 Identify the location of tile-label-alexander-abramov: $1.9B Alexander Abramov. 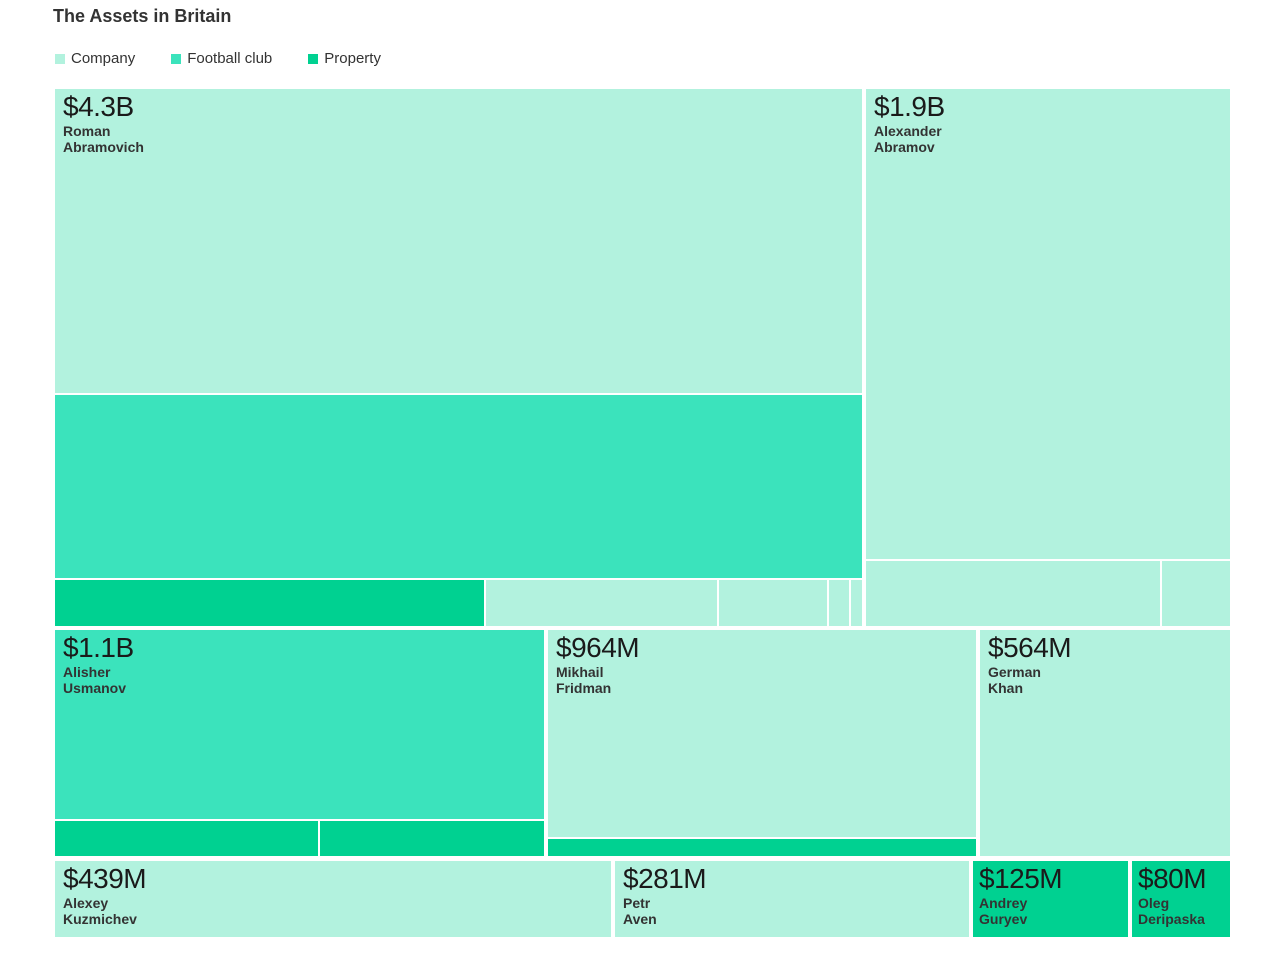
(909, 123).